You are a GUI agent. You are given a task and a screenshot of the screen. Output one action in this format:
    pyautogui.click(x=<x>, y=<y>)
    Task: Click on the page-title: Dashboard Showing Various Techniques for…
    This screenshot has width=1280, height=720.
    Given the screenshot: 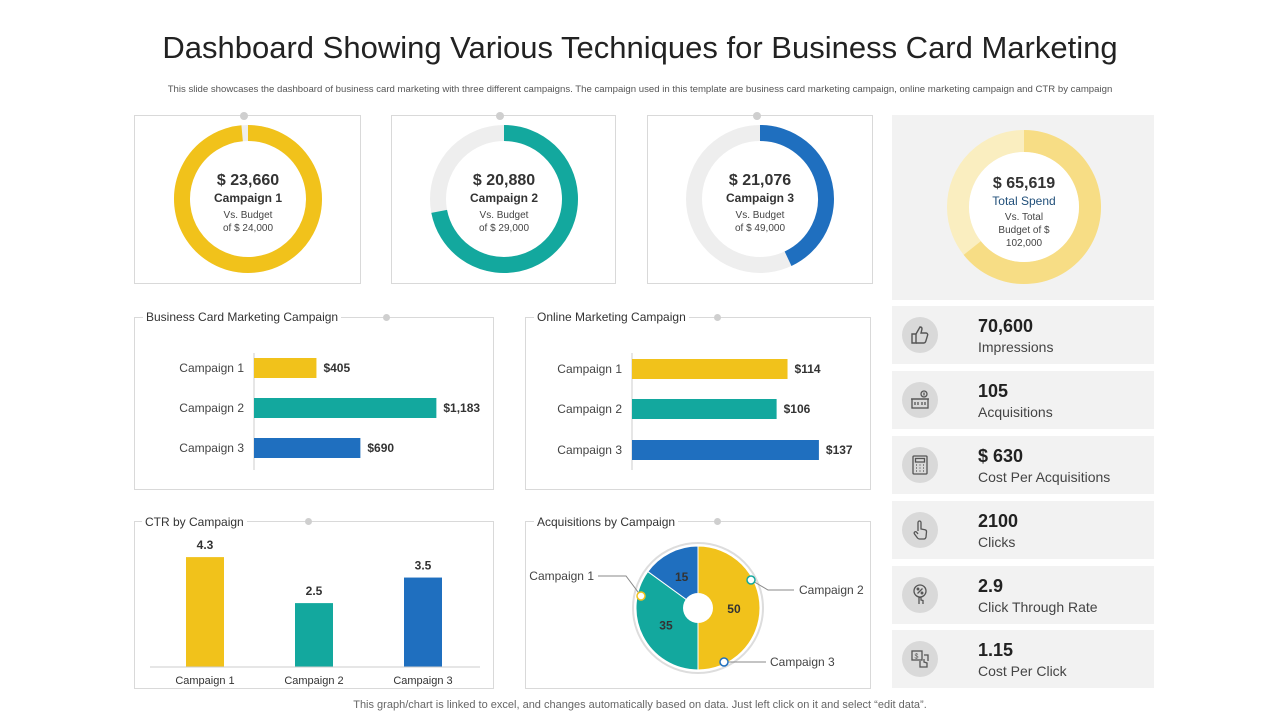 What is the action you would take?
    pyautogui.click(x=640, y=47)
    